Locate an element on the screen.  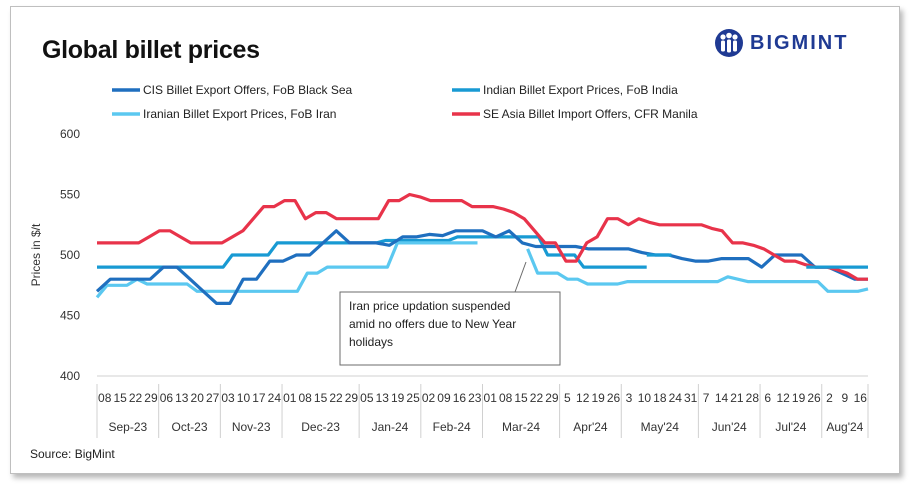
x-month-label: Mar-24 is located at coordinates (521, 427).